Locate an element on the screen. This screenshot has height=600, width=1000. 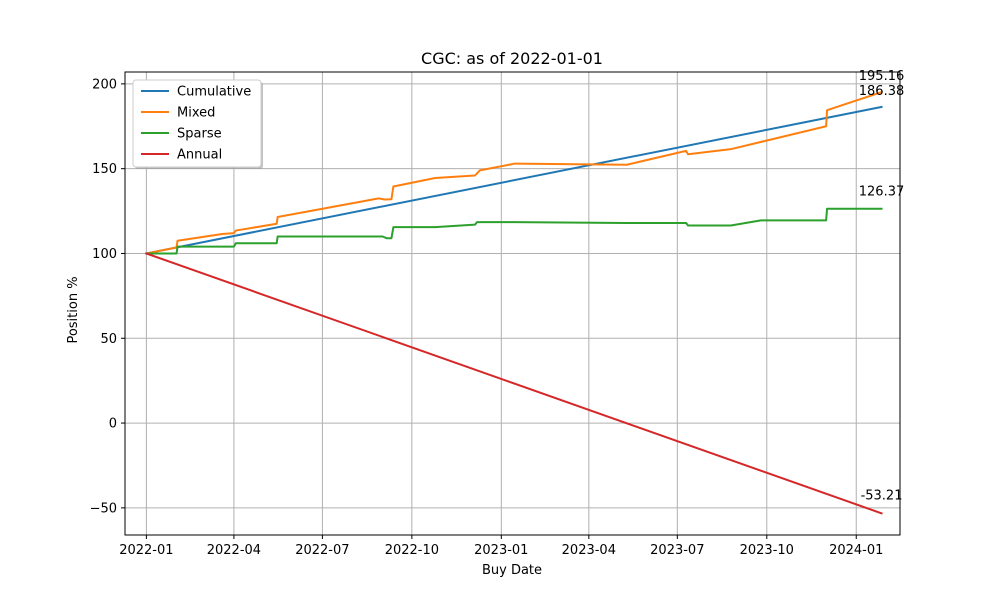
legend-label: Annual is located at coordinates (199, 155).